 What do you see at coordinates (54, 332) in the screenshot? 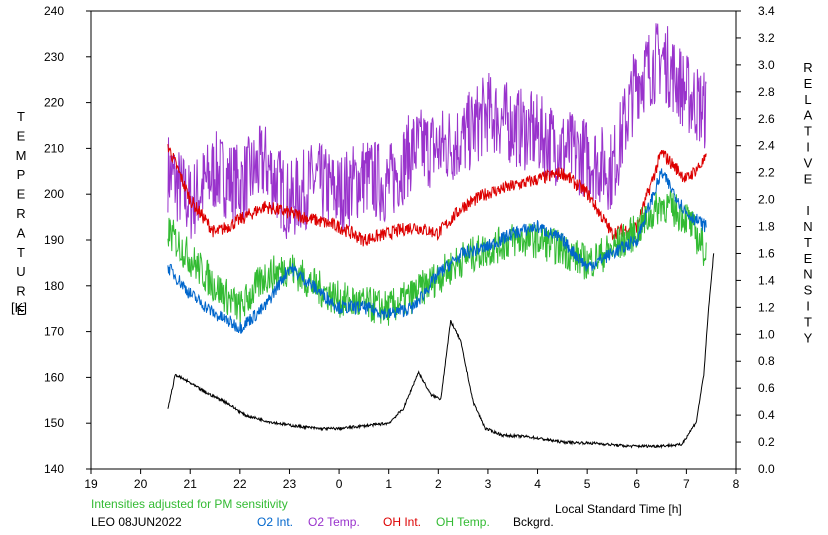
I see `y-left-tick-label: 170` at bounding box center [54, 332].